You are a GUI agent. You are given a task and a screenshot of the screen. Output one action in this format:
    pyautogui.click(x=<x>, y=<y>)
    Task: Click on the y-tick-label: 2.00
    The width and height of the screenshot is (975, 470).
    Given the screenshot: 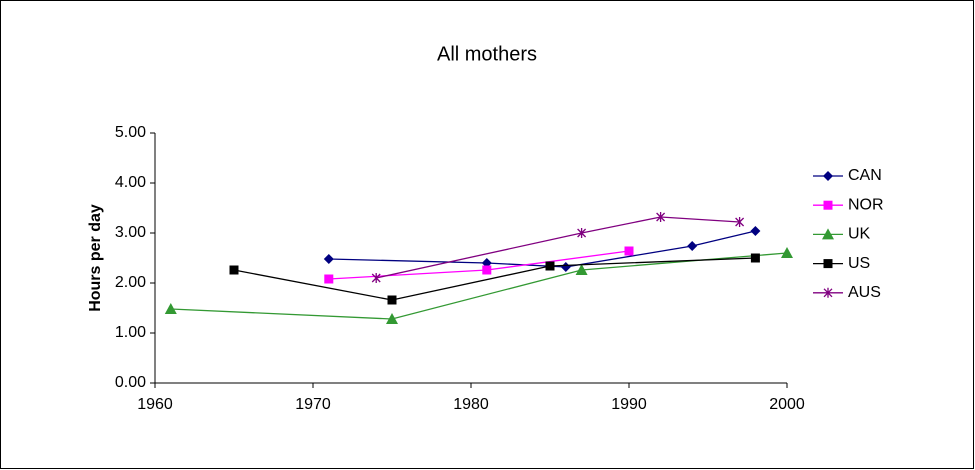 What is the action you would take?
    pyautogui.click(x=130, y=282)
    